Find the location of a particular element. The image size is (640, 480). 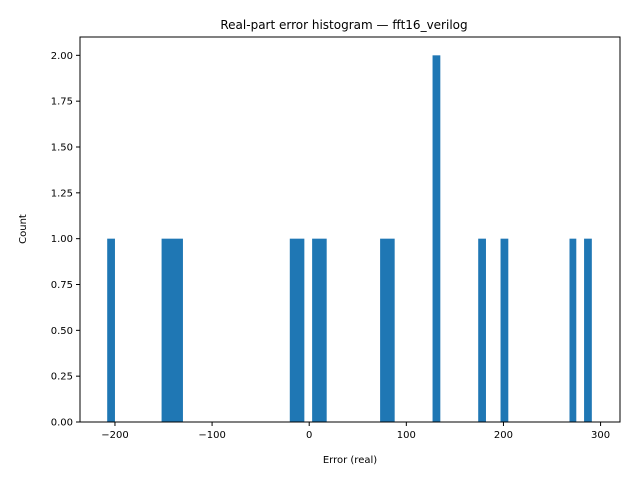

y-tick-label: 1.75 is located at coordinates (62, 102).